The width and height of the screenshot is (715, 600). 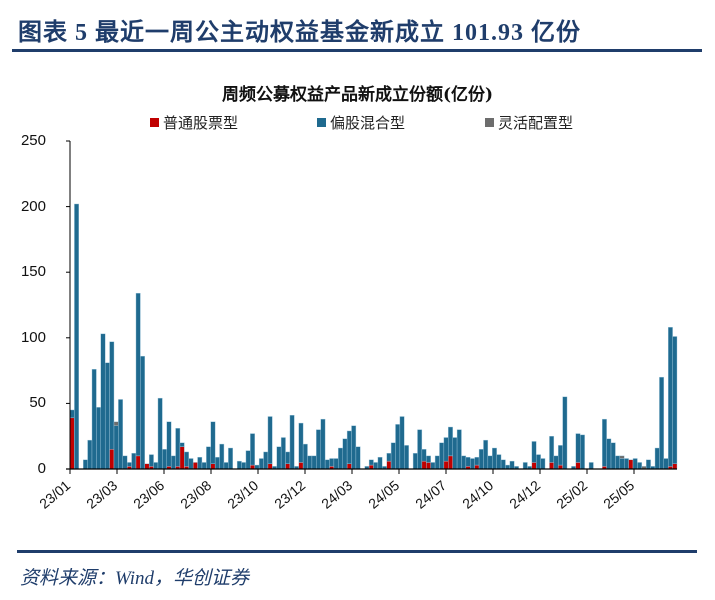 What do you see at coordinates (33, 272) in the screenshot?
I see `y-tick-label: 150` at bounding box center [33, 272].